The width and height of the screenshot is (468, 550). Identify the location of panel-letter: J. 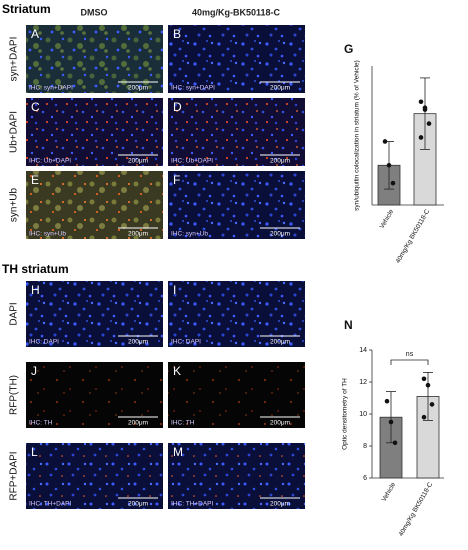
(34, 371).